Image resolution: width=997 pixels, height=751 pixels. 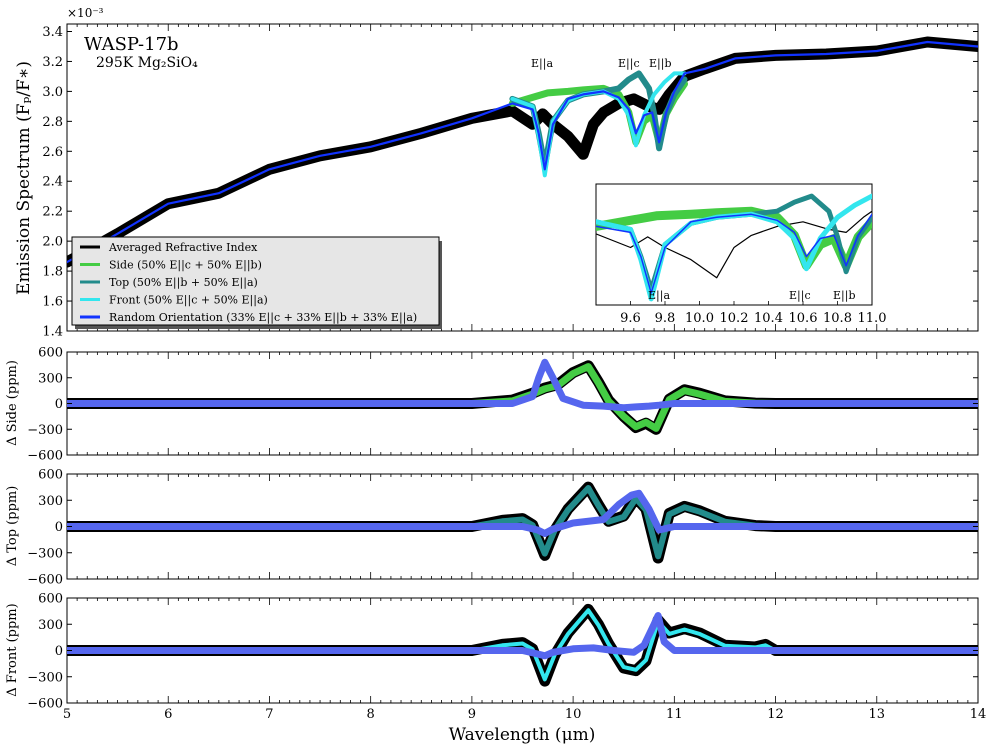 What do you see at coordinates (50, 599) in the screenshot?
I see `front-ytick-label: 600` at bounding box center [50, 599].